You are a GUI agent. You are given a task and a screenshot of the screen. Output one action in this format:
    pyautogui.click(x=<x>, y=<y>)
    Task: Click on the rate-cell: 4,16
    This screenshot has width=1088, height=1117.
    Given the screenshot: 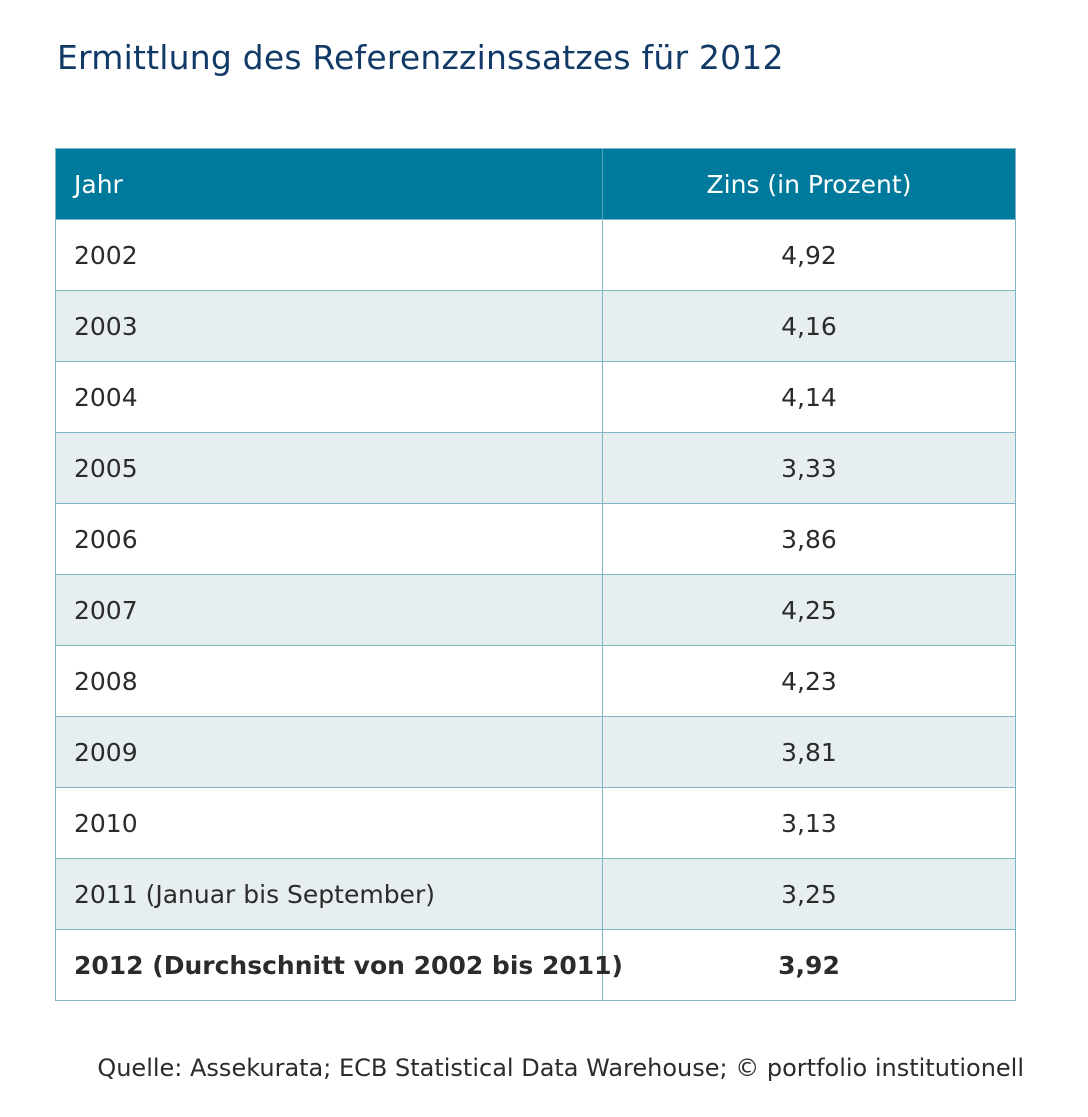 What is the action you would take?
    pyautogui.click(x=809, y=326)
    